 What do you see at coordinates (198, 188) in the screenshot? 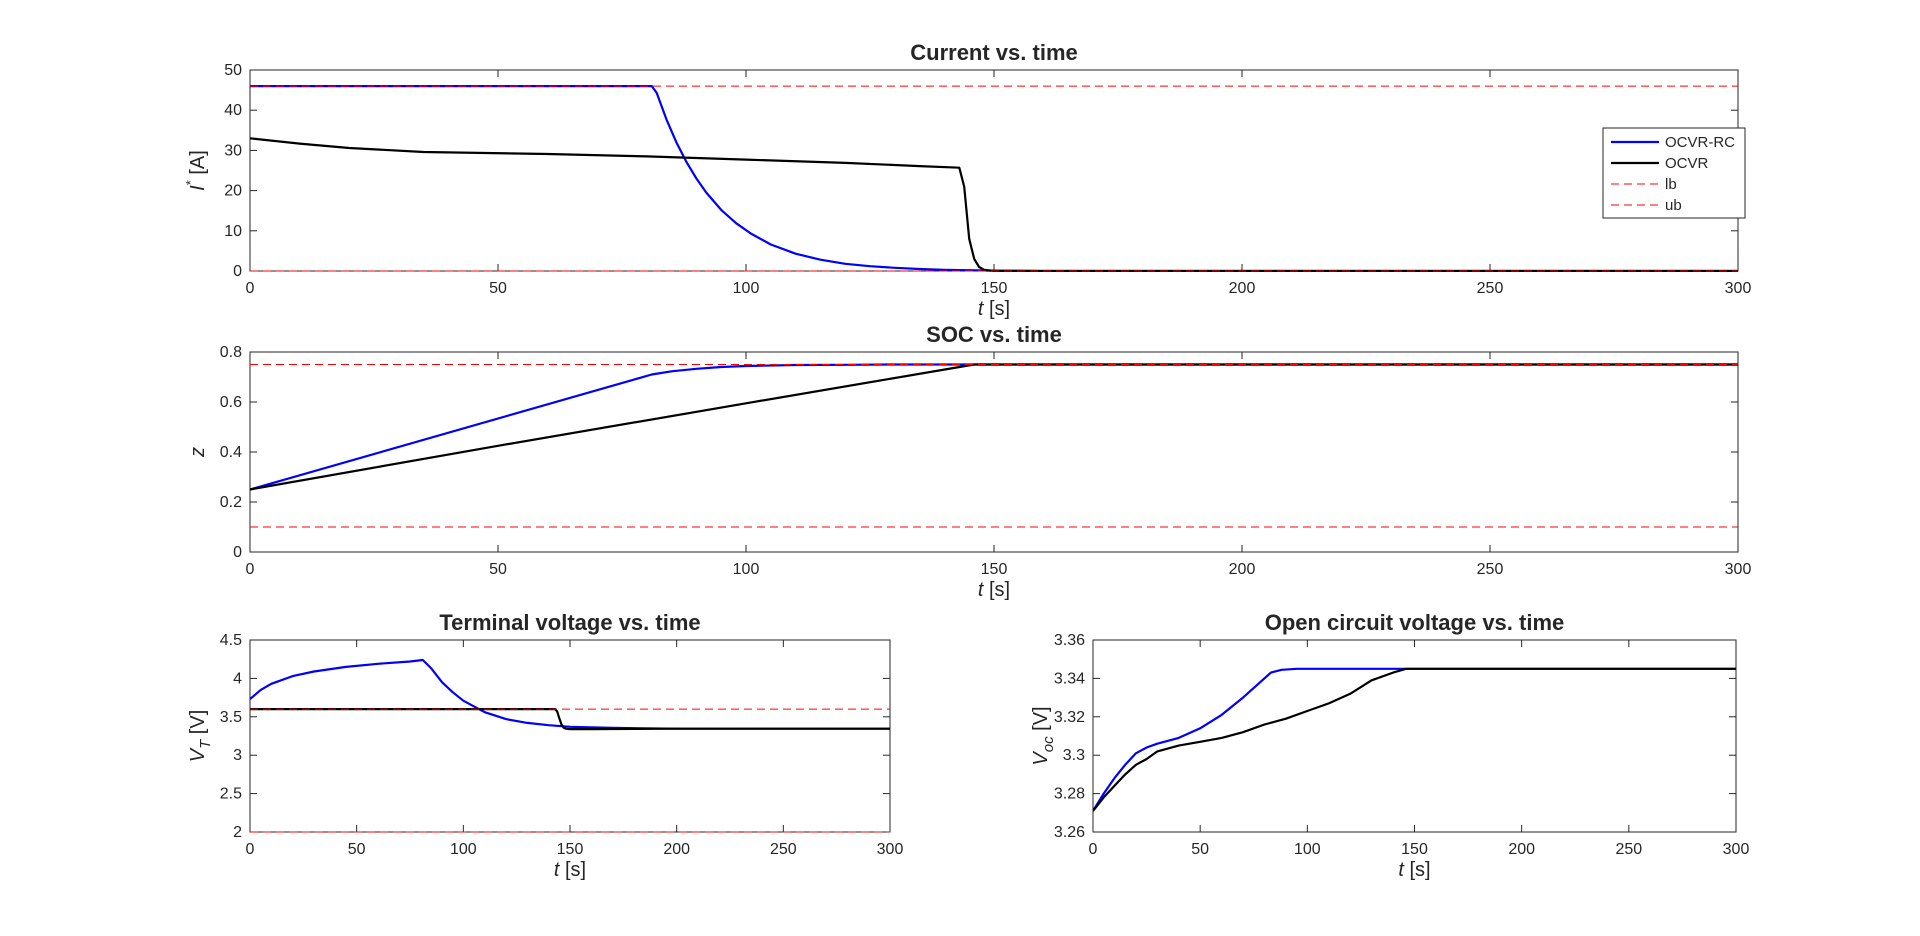
I see `y-axis-label-var: I` at bounding box center [198, 188].